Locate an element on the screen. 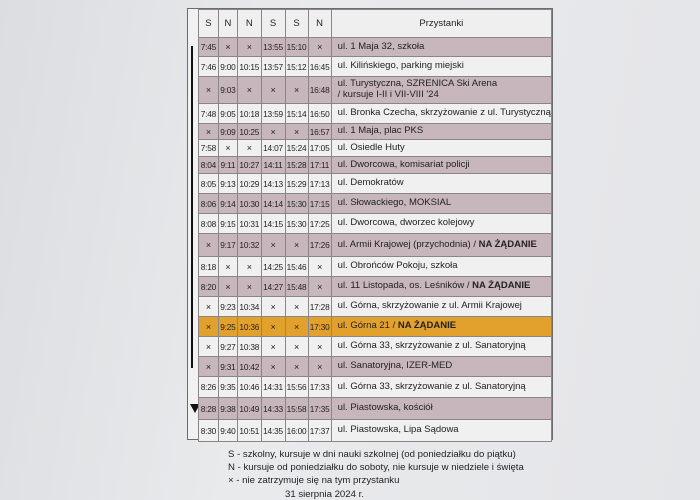  departure-time-cell: 14:14 is located at coordinates (273, 203).